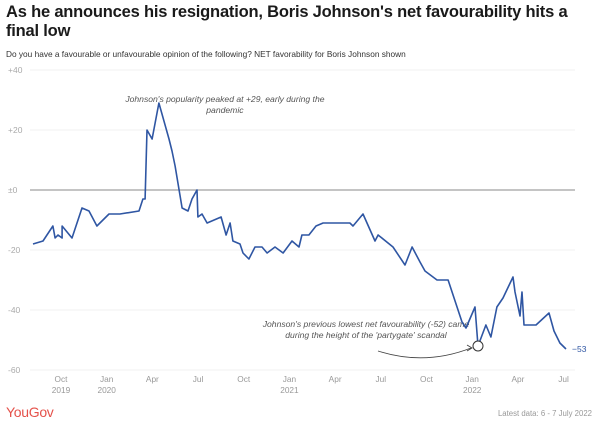 This screenshot has width=600, height=427. Describe the element at coordinates (14, 370) in the screenshot. I see `y-tick-label: -60` at that location.